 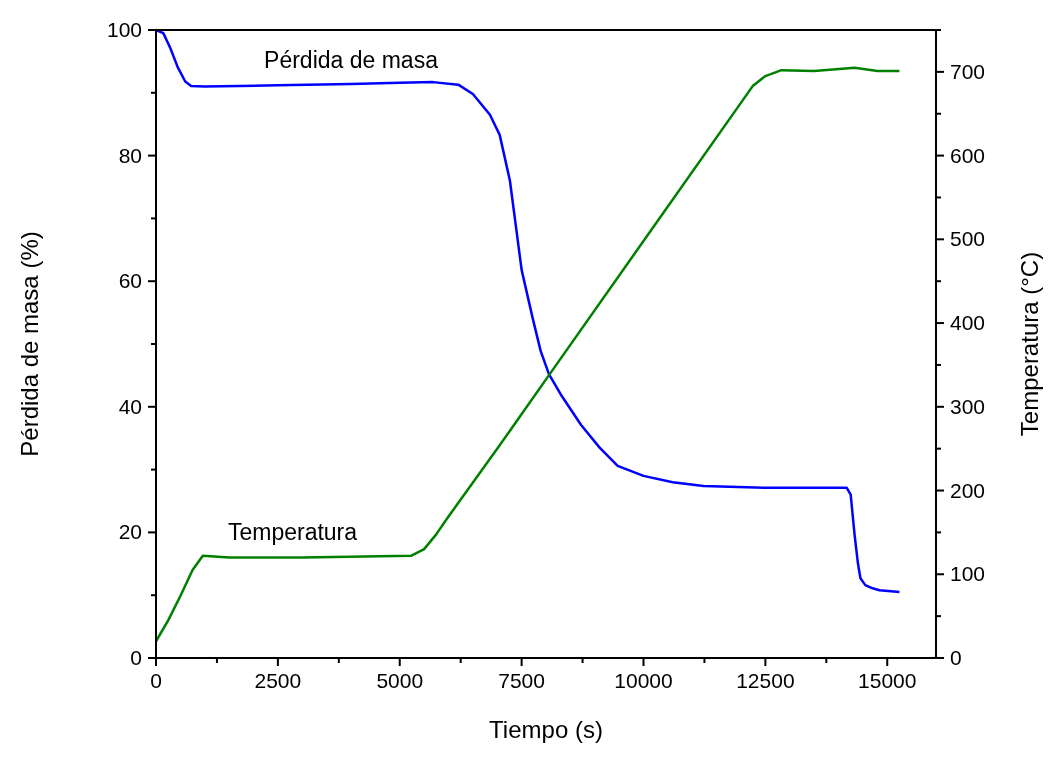 What do you see at coordinates (400, 680) in the screenshot?
I see `x-tick-label: 5000` at bounding box center [400, 680].